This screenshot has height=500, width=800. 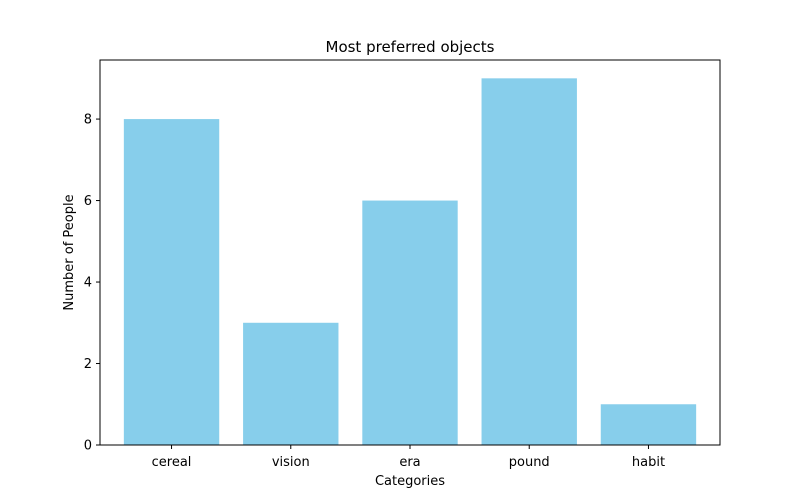 What do you see at coordinates (409, 462) in the screenshot?
I see `x-tick-label: era` at bounding box center [409, 462].